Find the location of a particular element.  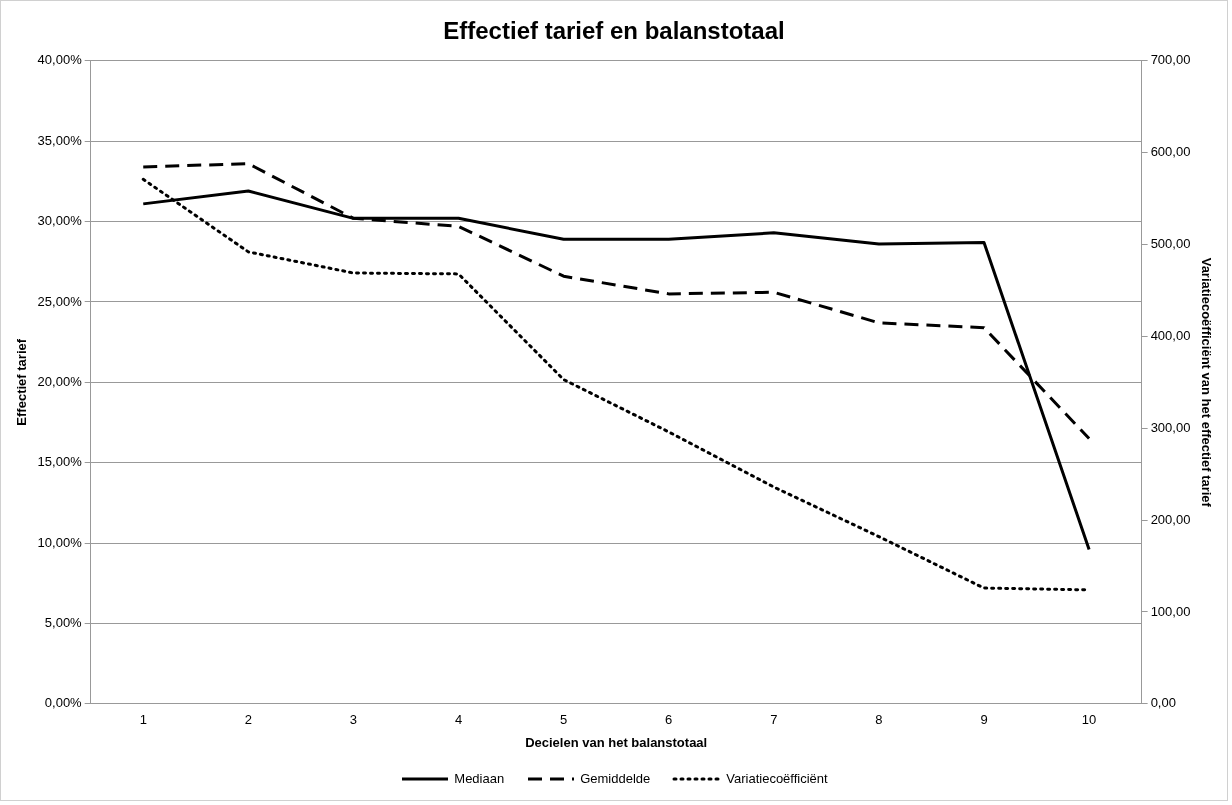

legend-label: Mediaan is located at coordinates (479, 778).